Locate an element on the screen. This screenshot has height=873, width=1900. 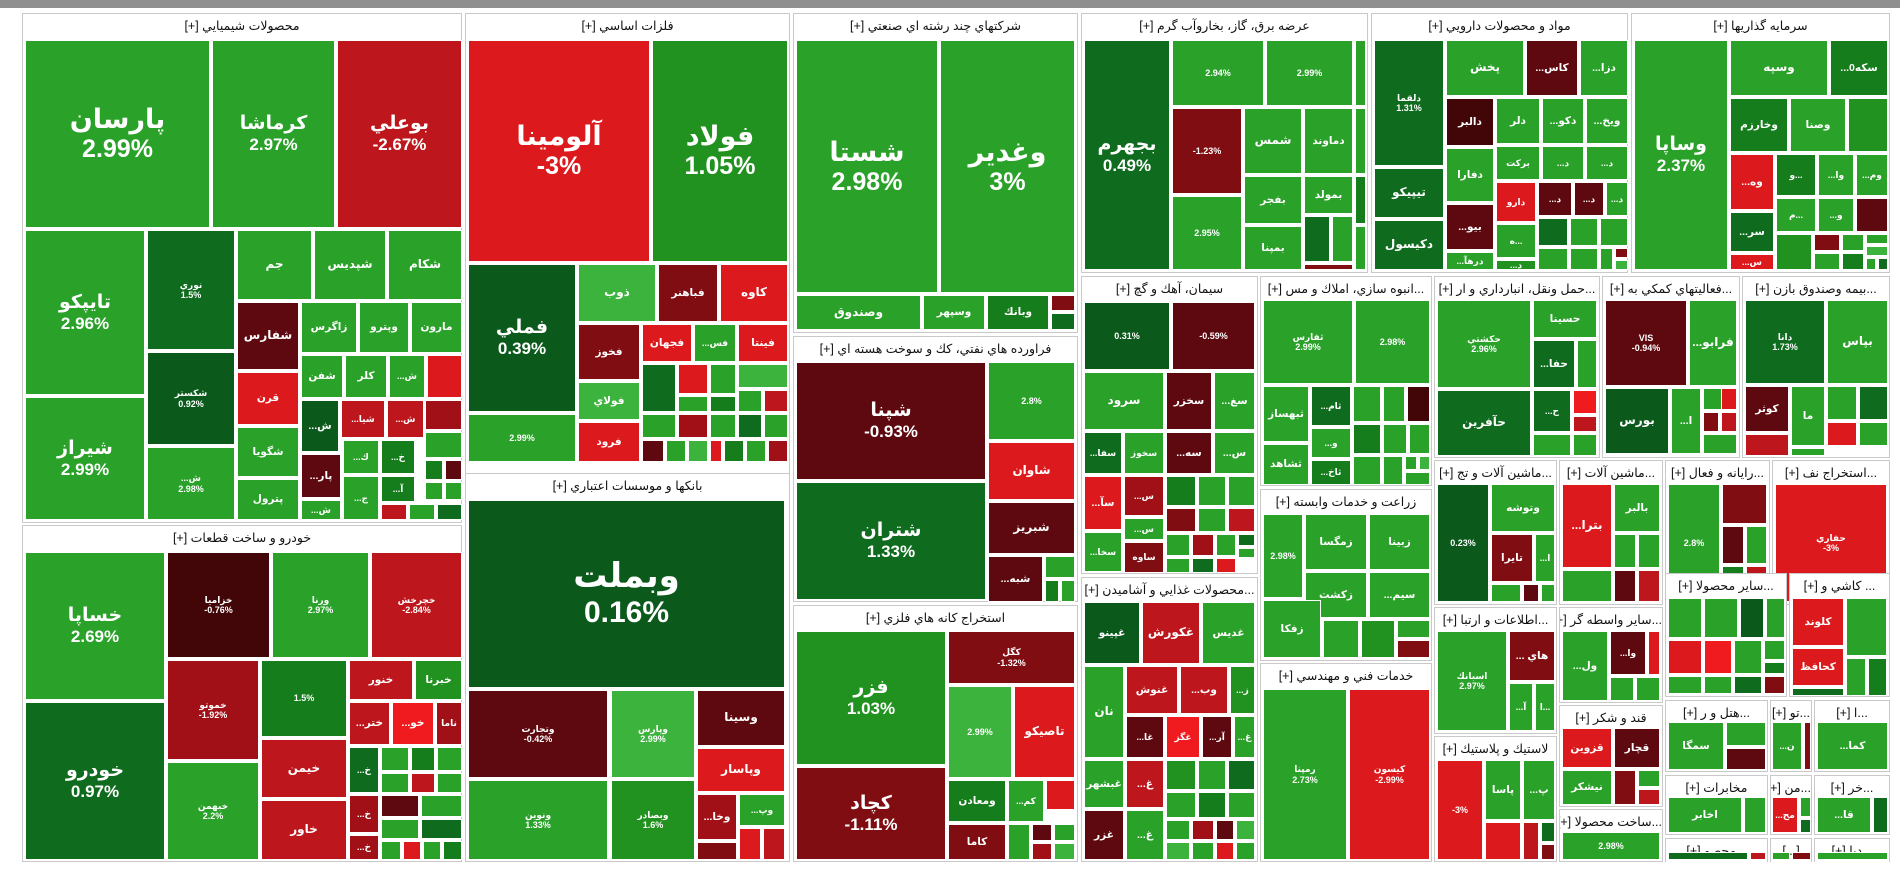
tile-agriculture-زمگسا: زمگسا is located at coordinates (1336, 542).